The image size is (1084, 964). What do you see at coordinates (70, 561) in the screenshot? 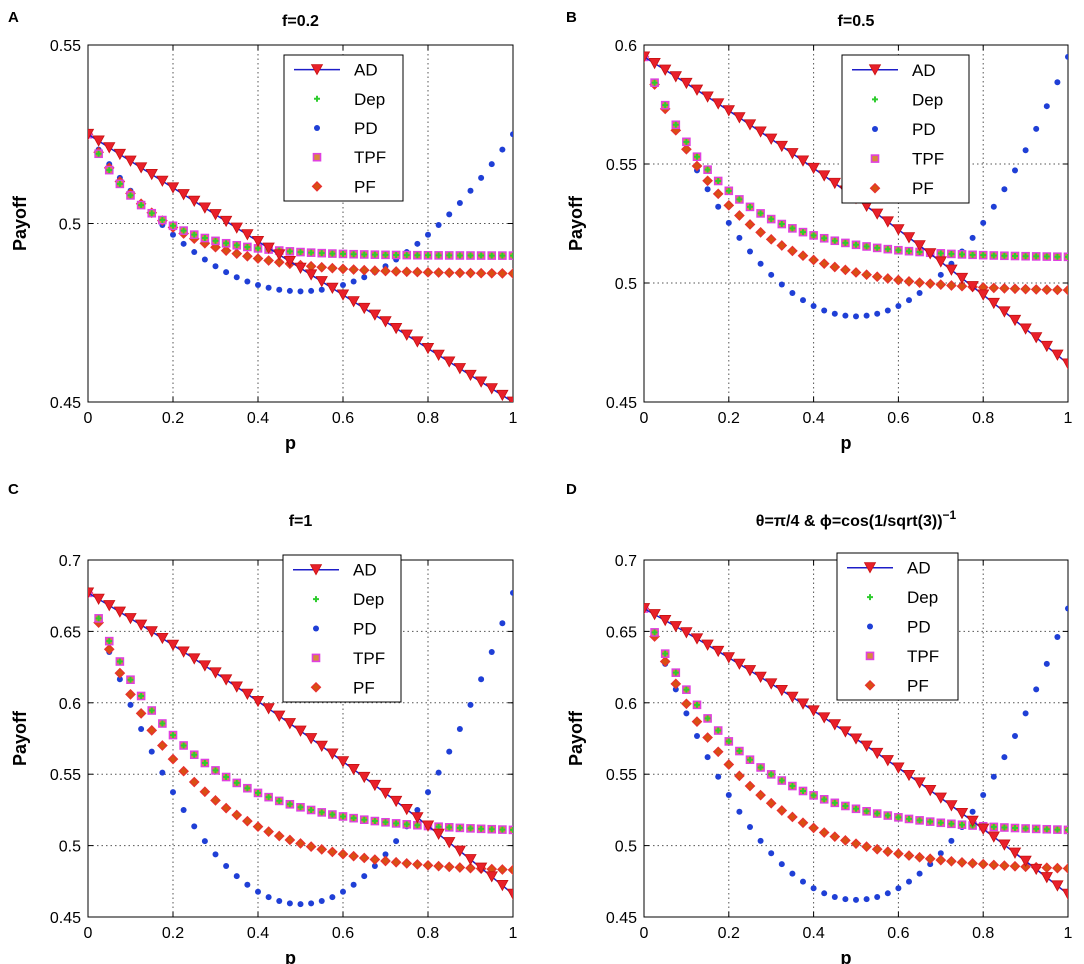
I see `y-tick-label: 0.7` at bounding box center [70, 561].